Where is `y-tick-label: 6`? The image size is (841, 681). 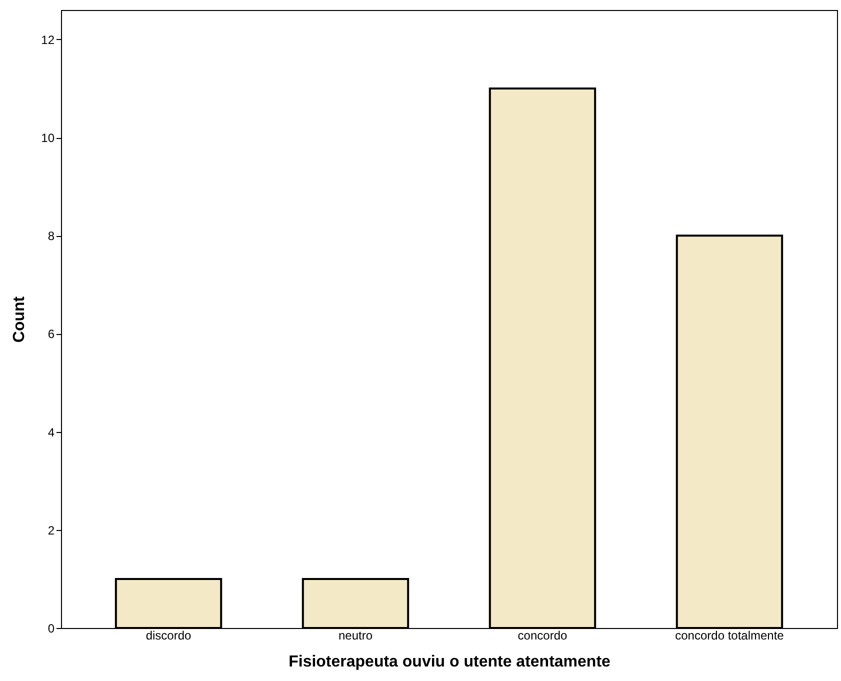 y-tick-label: 6 is located at coordinates (51, 334).